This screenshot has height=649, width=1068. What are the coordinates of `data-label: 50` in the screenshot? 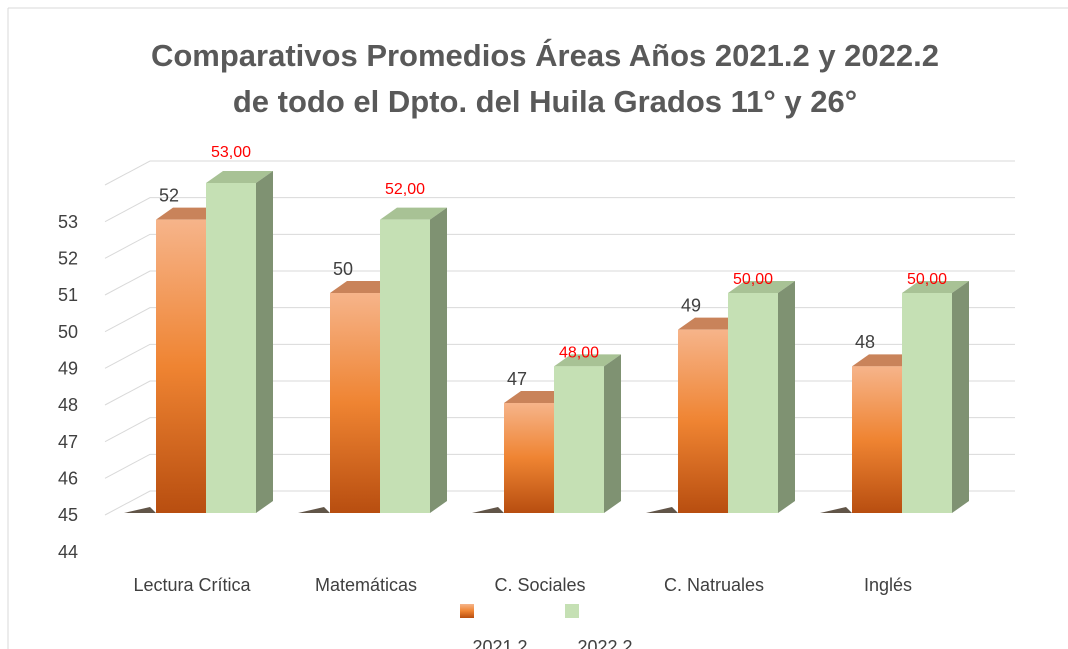 It's located at (343, 269).